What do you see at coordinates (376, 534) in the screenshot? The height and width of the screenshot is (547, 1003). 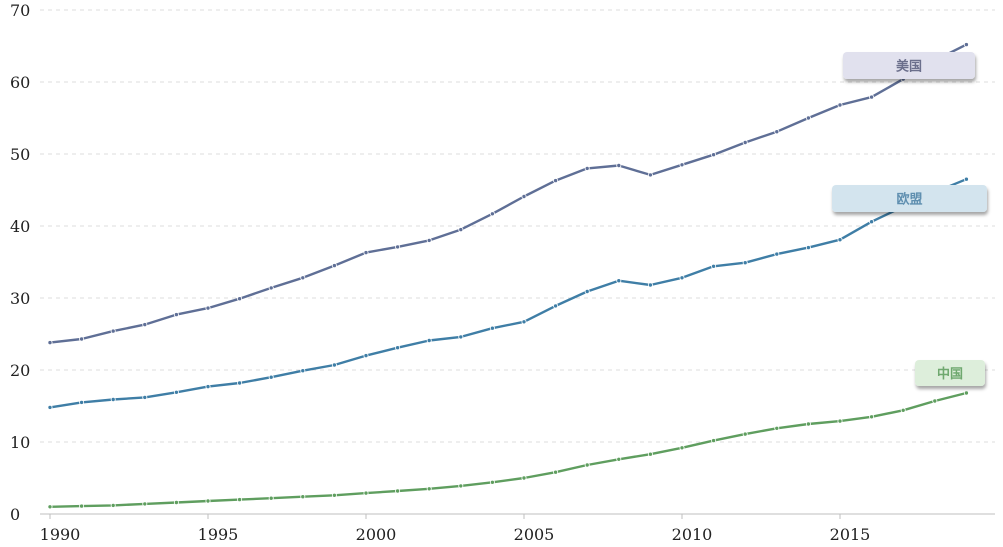 I see `x-tick-label: 2000` at bounding box center [376, 534].